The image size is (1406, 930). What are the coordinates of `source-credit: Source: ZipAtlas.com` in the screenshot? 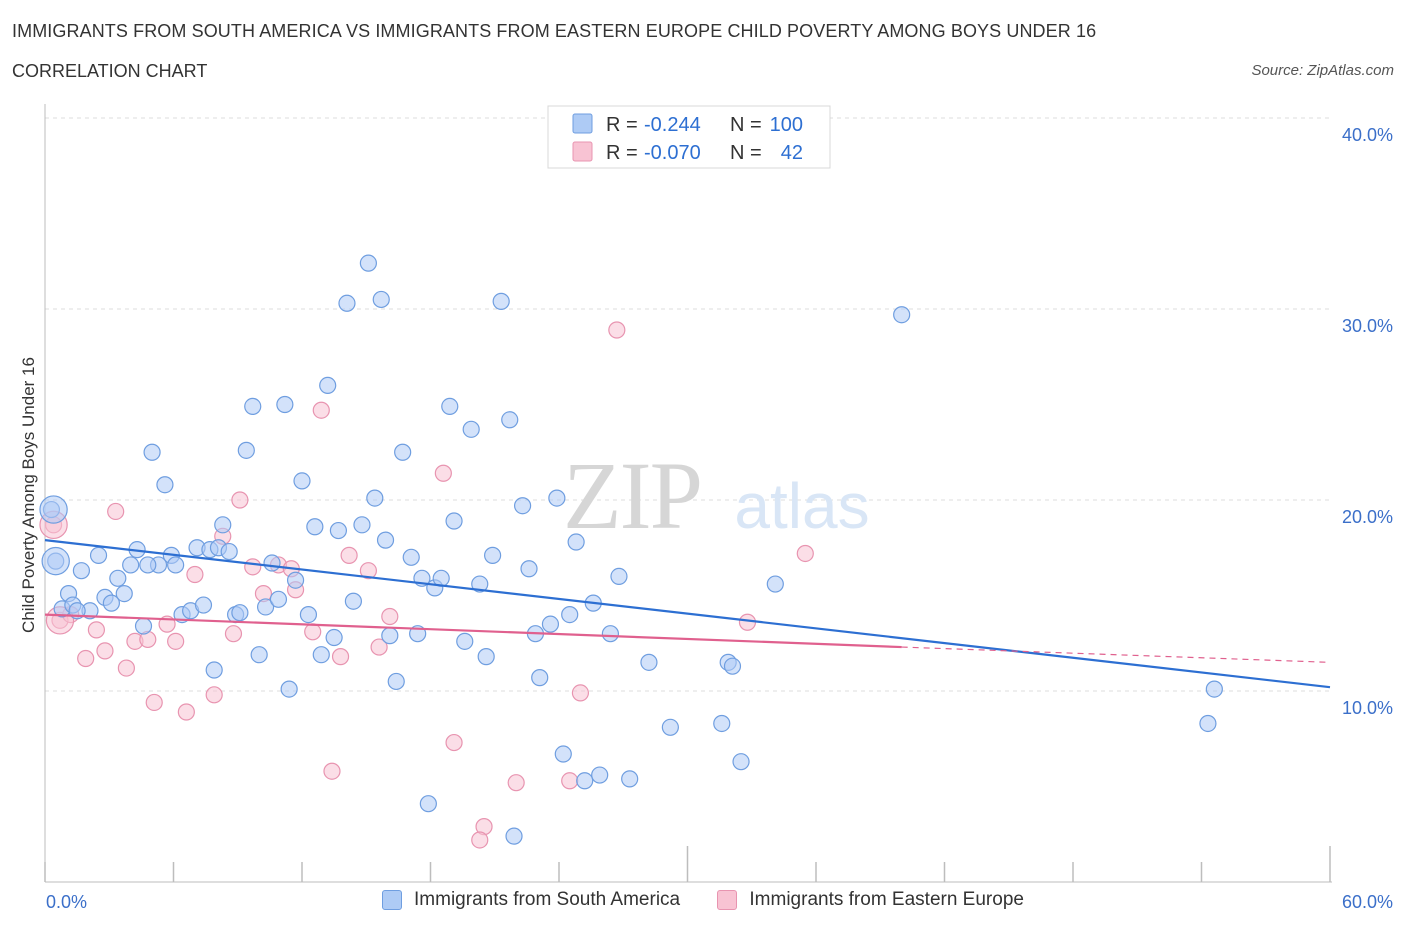 It's located at (1322, 70).